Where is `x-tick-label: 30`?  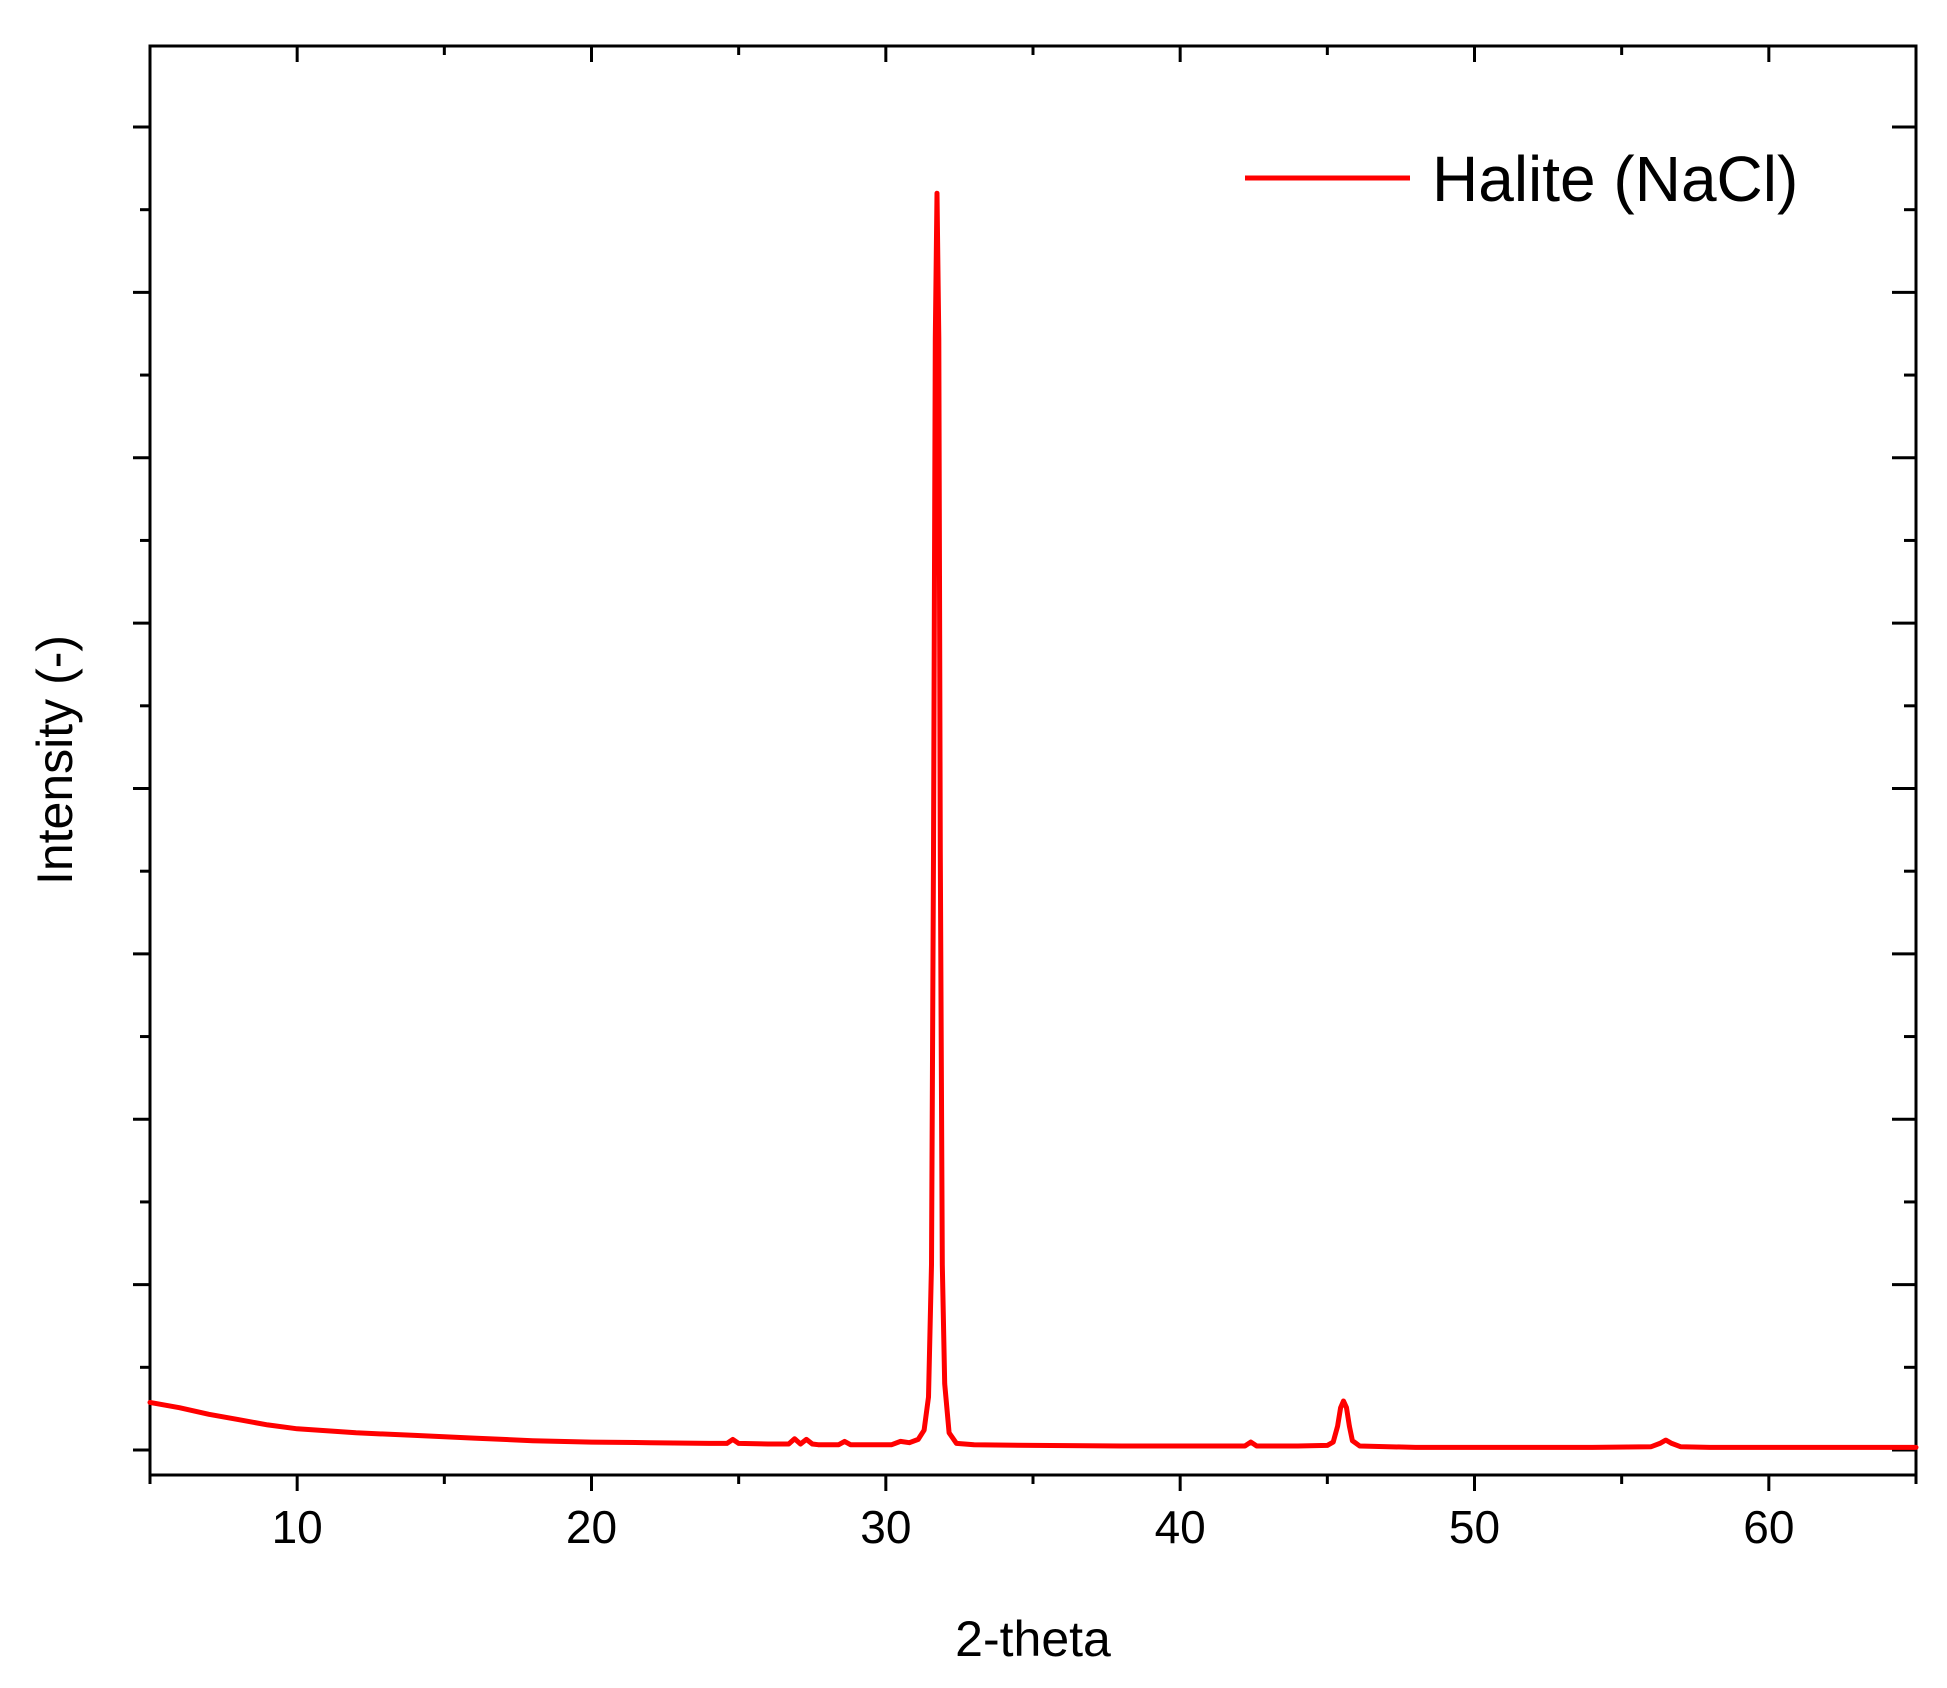
x-tick-label: 30 is located at coordinates (885, 1527).